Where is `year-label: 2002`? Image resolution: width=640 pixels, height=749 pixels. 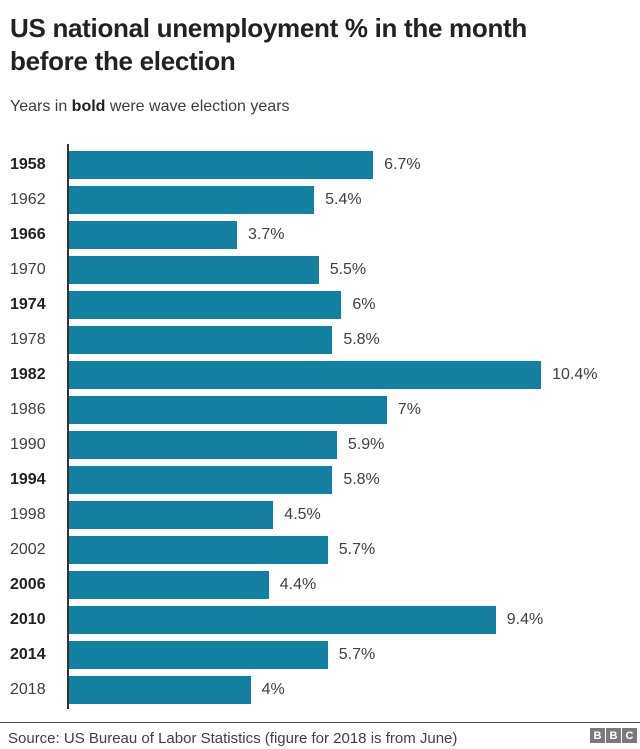 year-label: 2002 is located at coordinates (28, 549).